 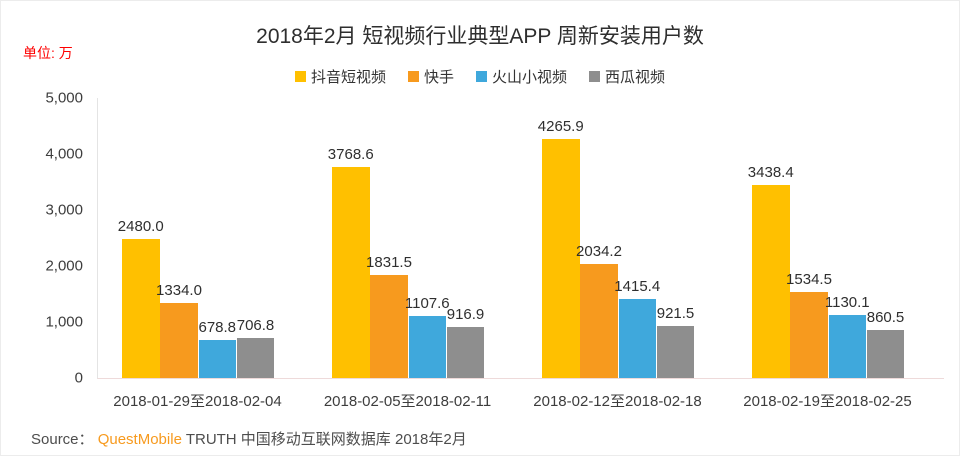 What do you see at coordinates (635, 77) in the screenshot?
I see `legend-label: 西瓜视频` at bounding box center [635, 77].